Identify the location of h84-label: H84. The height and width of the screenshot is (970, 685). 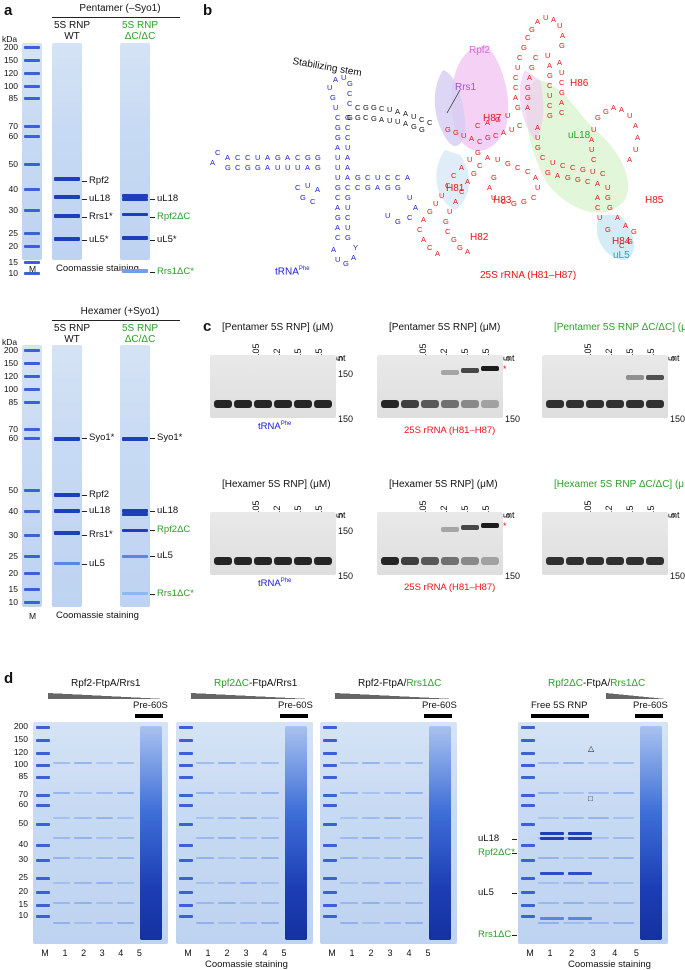
(621, 241).